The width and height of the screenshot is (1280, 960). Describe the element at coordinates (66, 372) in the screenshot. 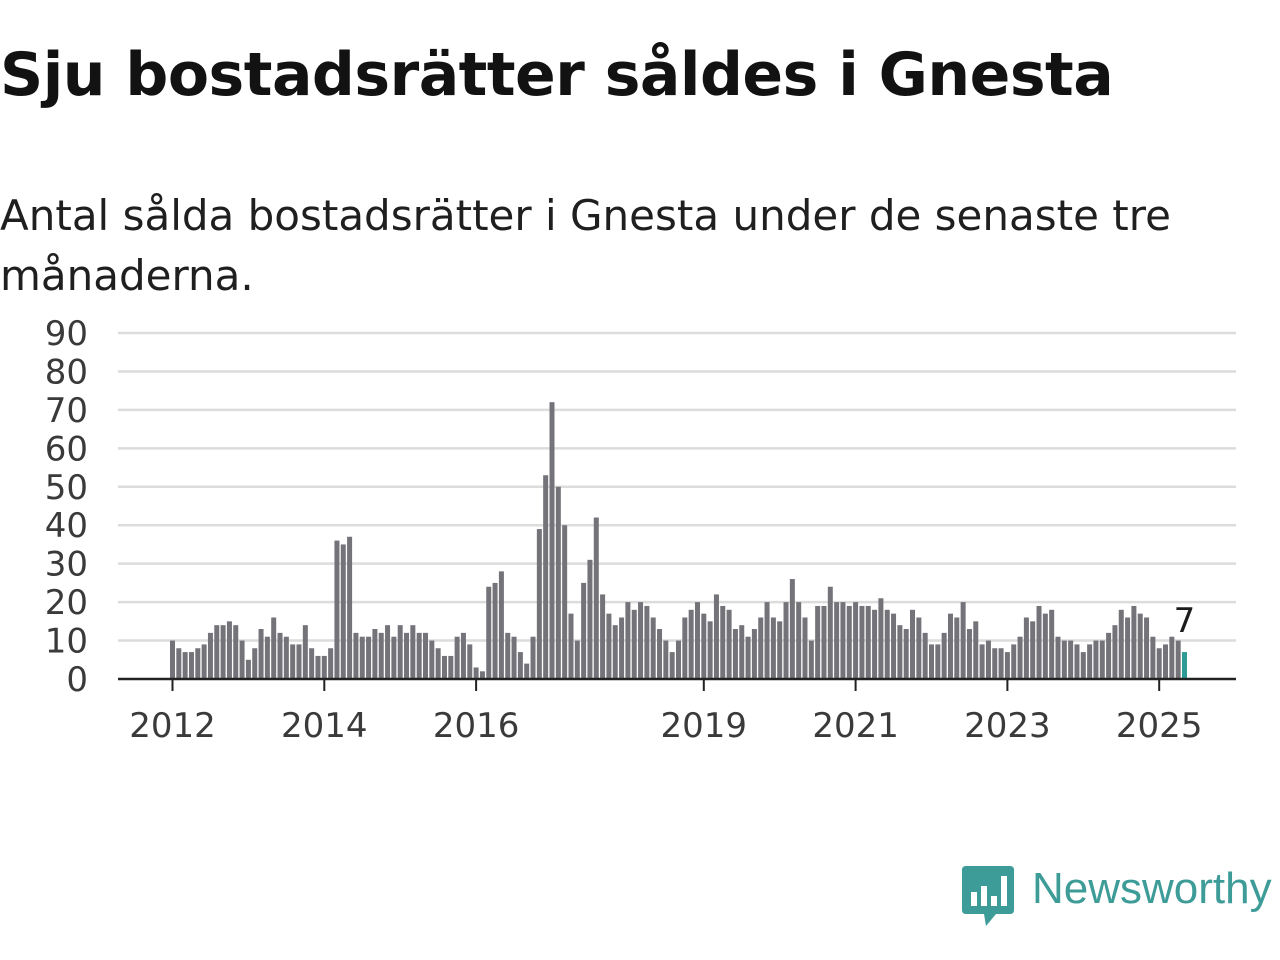

I see `y-tick-label: 80` at that location.